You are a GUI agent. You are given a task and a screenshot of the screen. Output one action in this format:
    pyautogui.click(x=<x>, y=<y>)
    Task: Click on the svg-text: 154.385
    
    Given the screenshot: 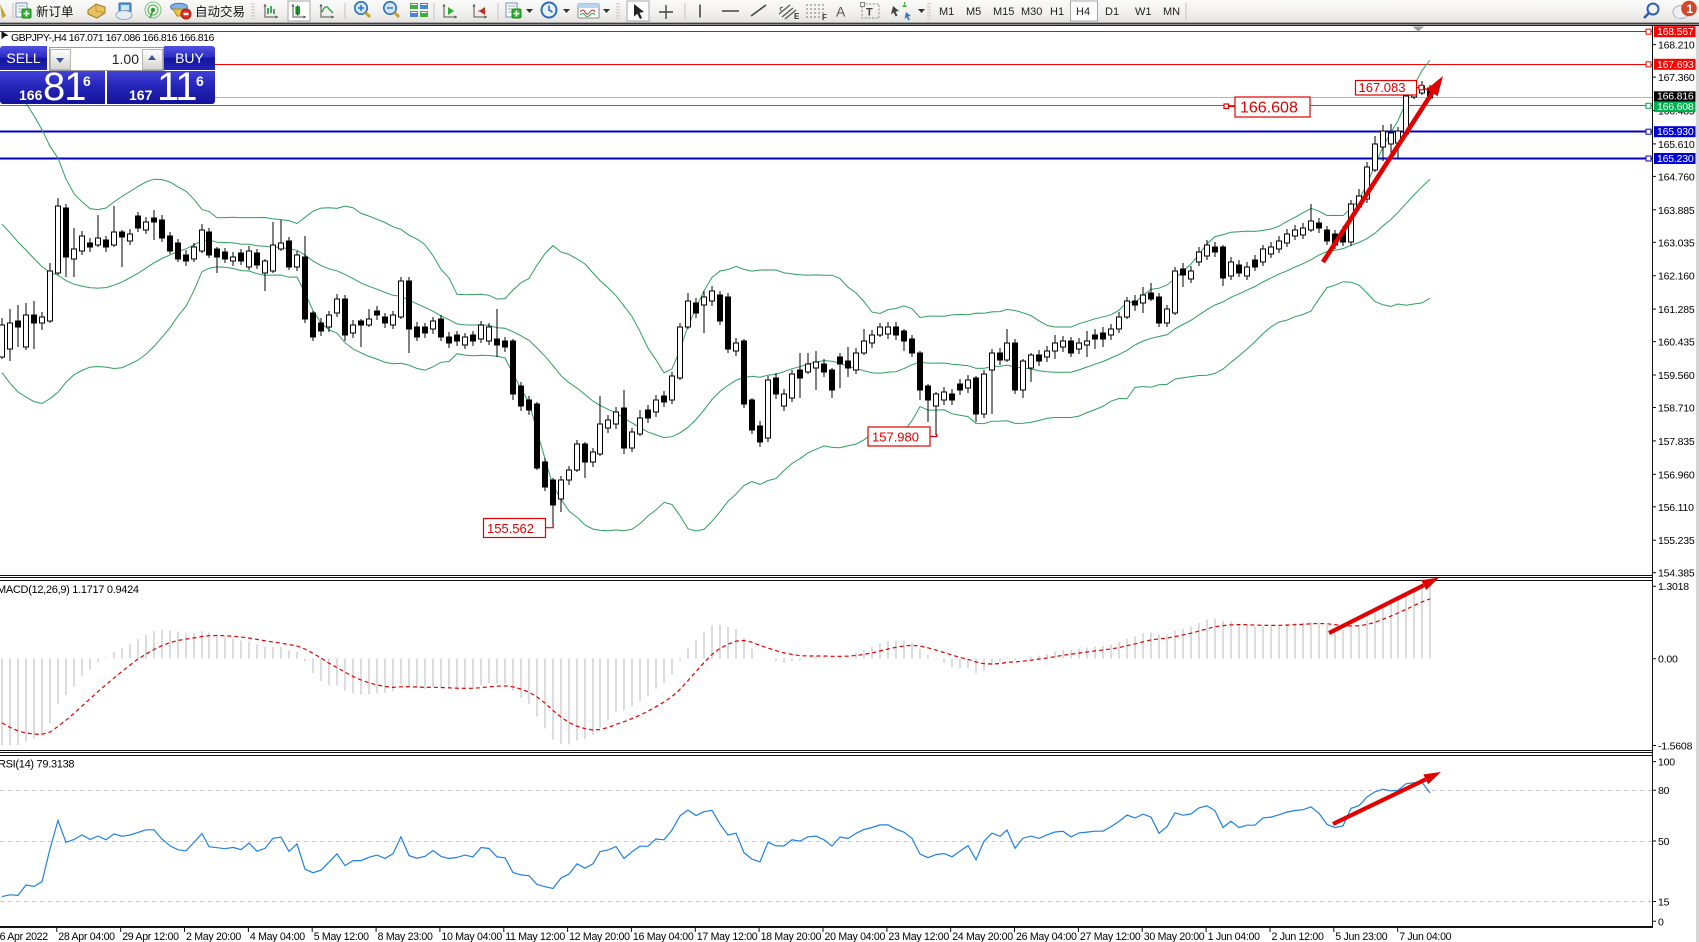 What is the action you would take?
    pyautogui.click(x=1676, y=574)
    